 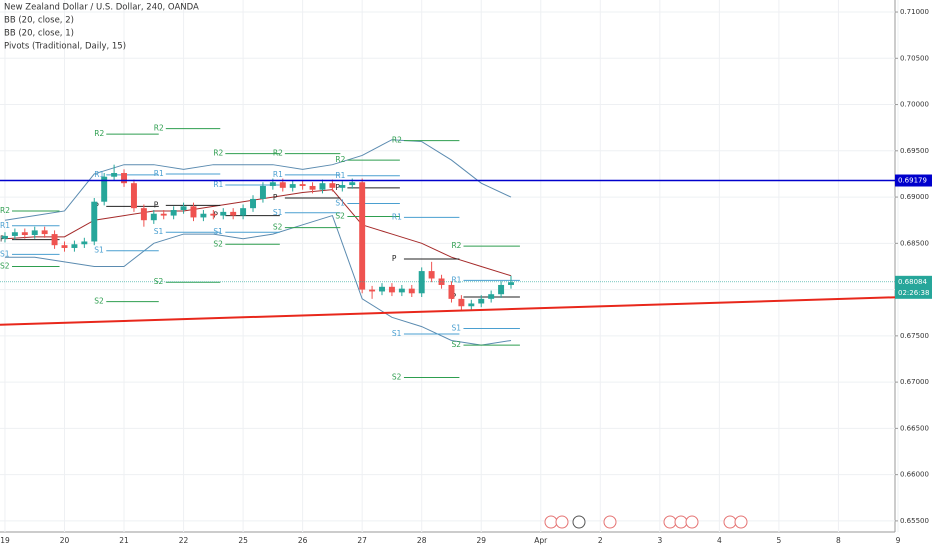 What do you see at coordinates (898, 540) in the screenshot?
I see `x-tick-label: 9` at bounding box center [898, 540].